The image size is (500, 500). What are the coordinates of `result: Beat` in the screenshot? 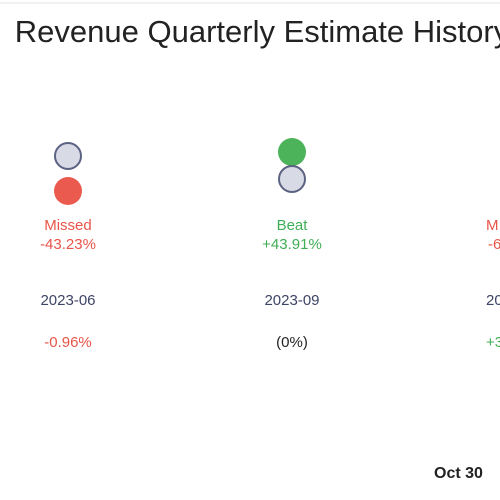 It's located at (293, 225).